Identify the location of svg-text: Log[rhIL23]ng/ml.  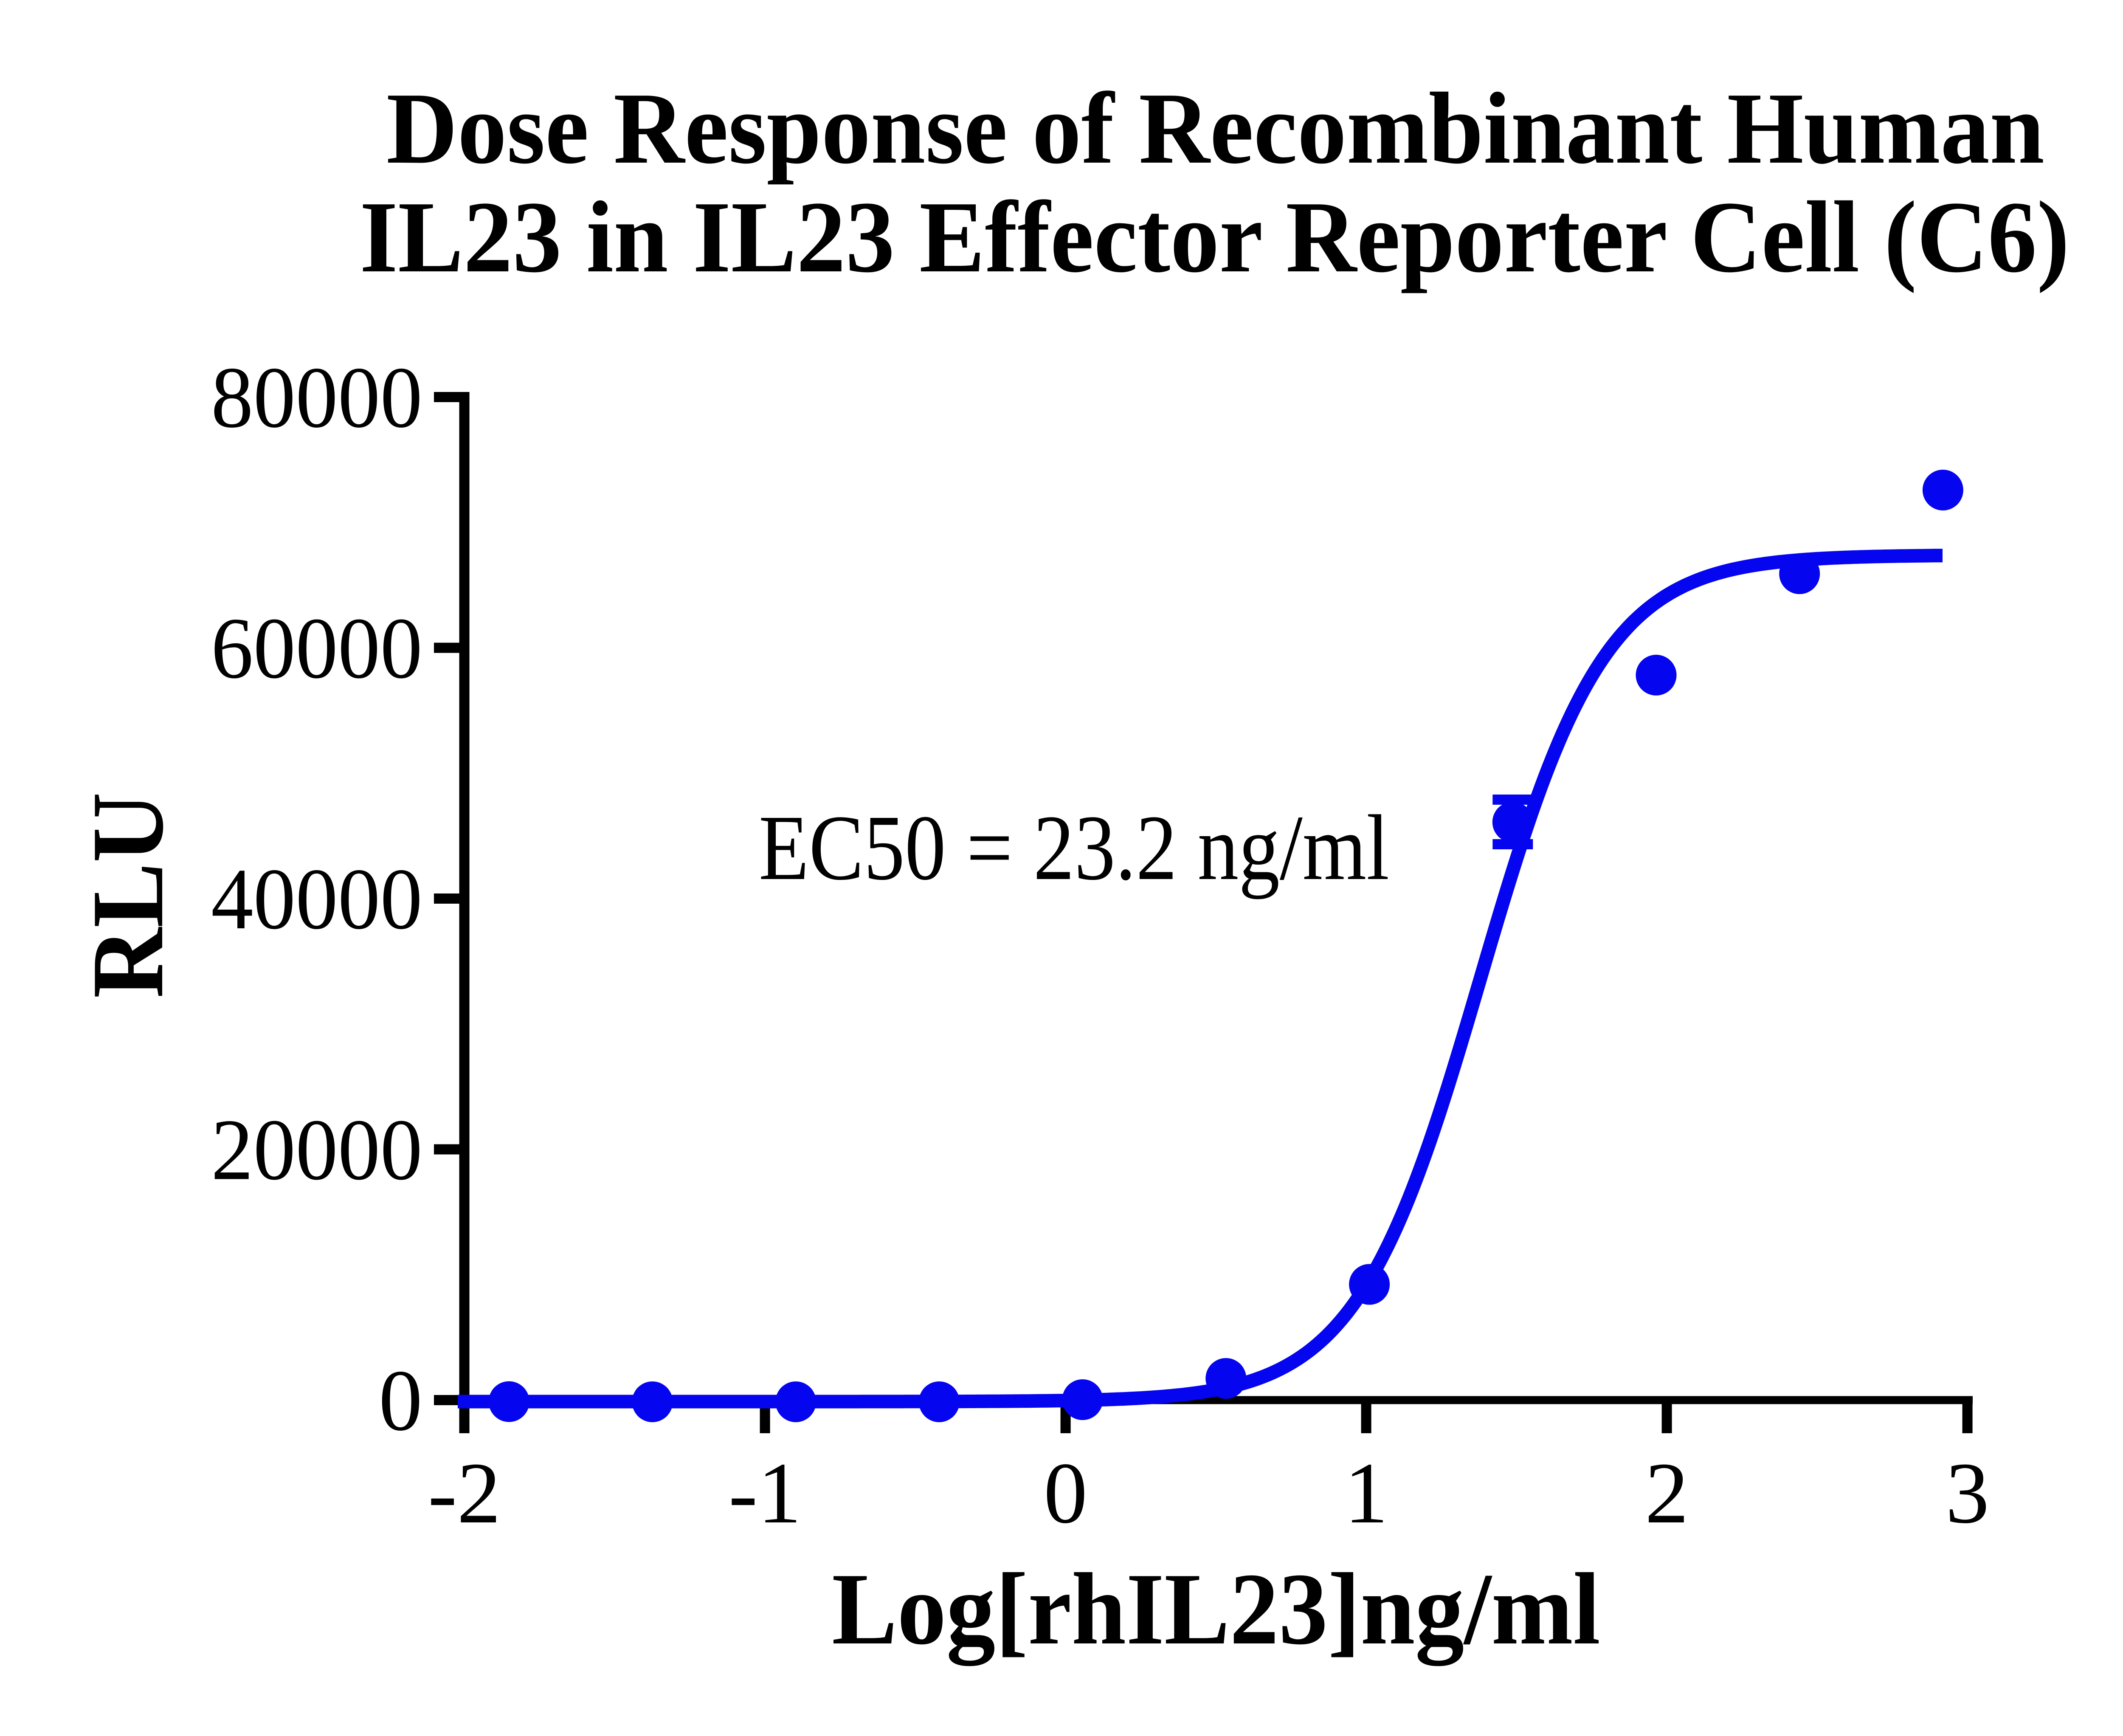
(1216, 1609).